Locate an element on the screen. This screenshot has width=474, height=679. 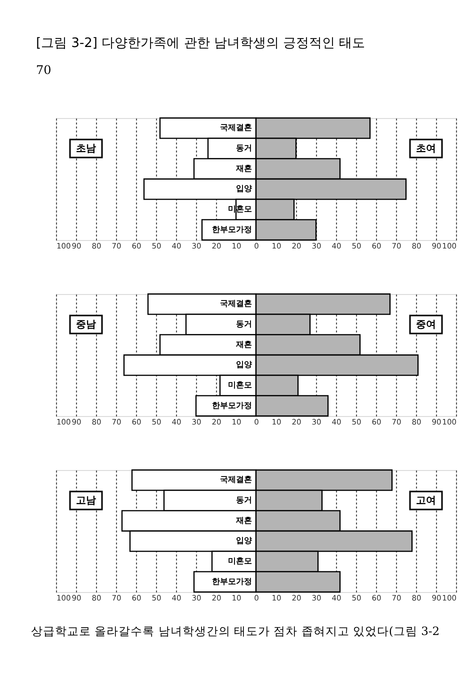
text: 중남 is located at coordinates (86, 325).